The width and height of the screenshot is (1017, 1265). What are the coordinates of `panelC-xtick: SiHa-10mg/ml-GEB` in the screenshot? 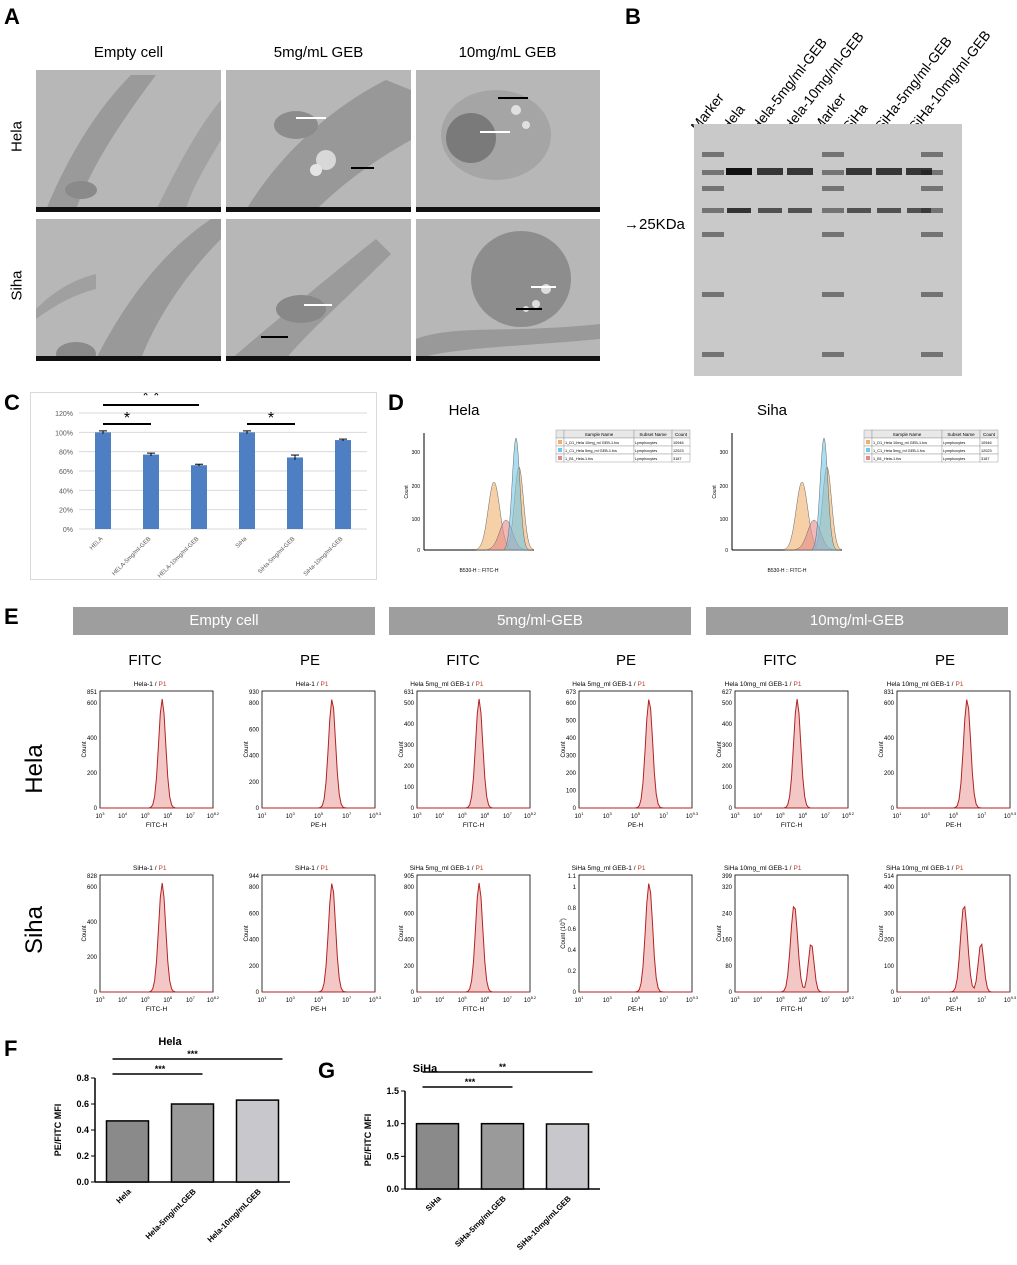 It's located at (323, 556).